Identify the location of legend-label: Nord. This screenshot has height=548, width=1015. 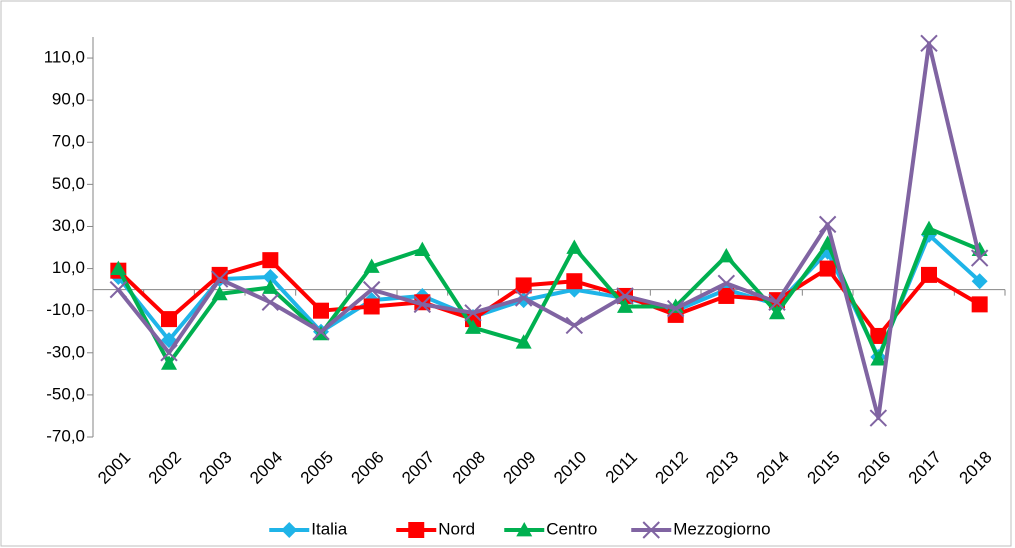
(456, 528).